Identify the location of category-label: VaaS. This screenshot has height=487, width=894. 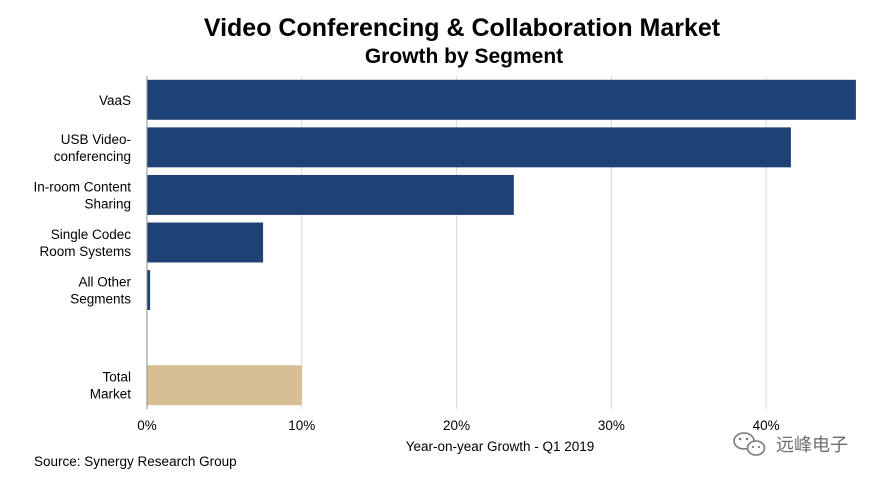
(115, 100).